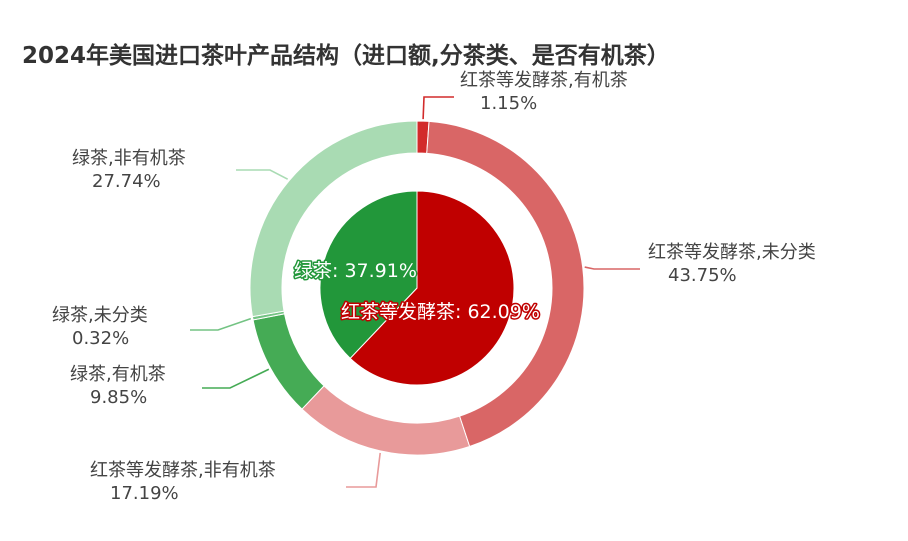  What do you see at coordinates (126, 181) in the screenshot?
I see `outer-label-pct-5: 27.74%` at bounding box center [126, 181].